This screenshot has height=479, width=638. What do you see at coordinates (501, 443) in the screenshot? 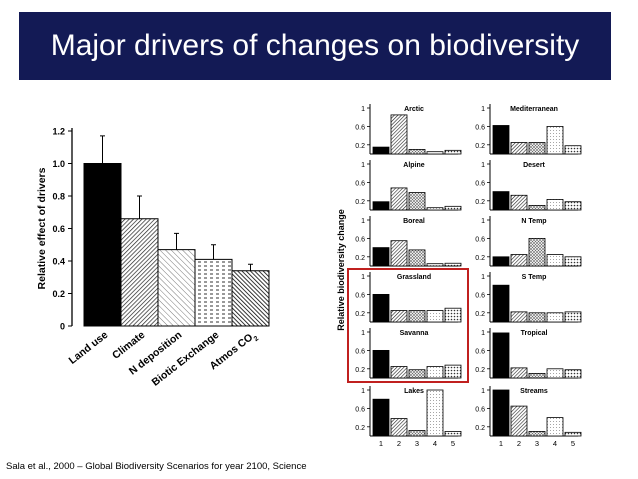
I see `panel-x-tick-label: 1` at bounding box center [501, 443].